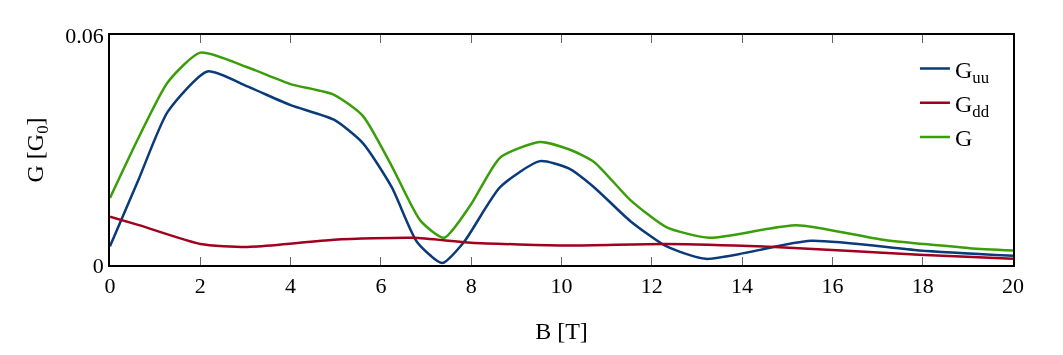 This screenshot has width=1063, height=355. I want to click on x-tick-label: 4, so click(291, 286).